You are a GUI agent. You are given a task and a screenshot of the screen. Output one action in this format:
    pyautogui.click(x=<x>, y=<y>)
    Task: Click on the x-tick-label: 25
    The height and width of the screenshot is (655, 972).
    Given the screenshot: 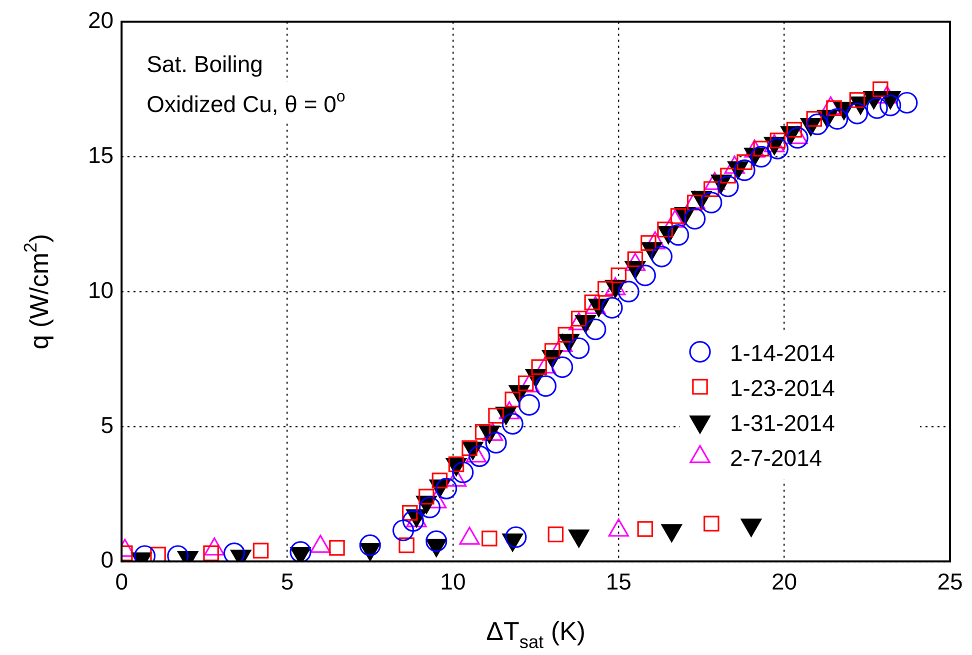 What is the action you would take?
    pyautogui.click(x=950, y=581)
    